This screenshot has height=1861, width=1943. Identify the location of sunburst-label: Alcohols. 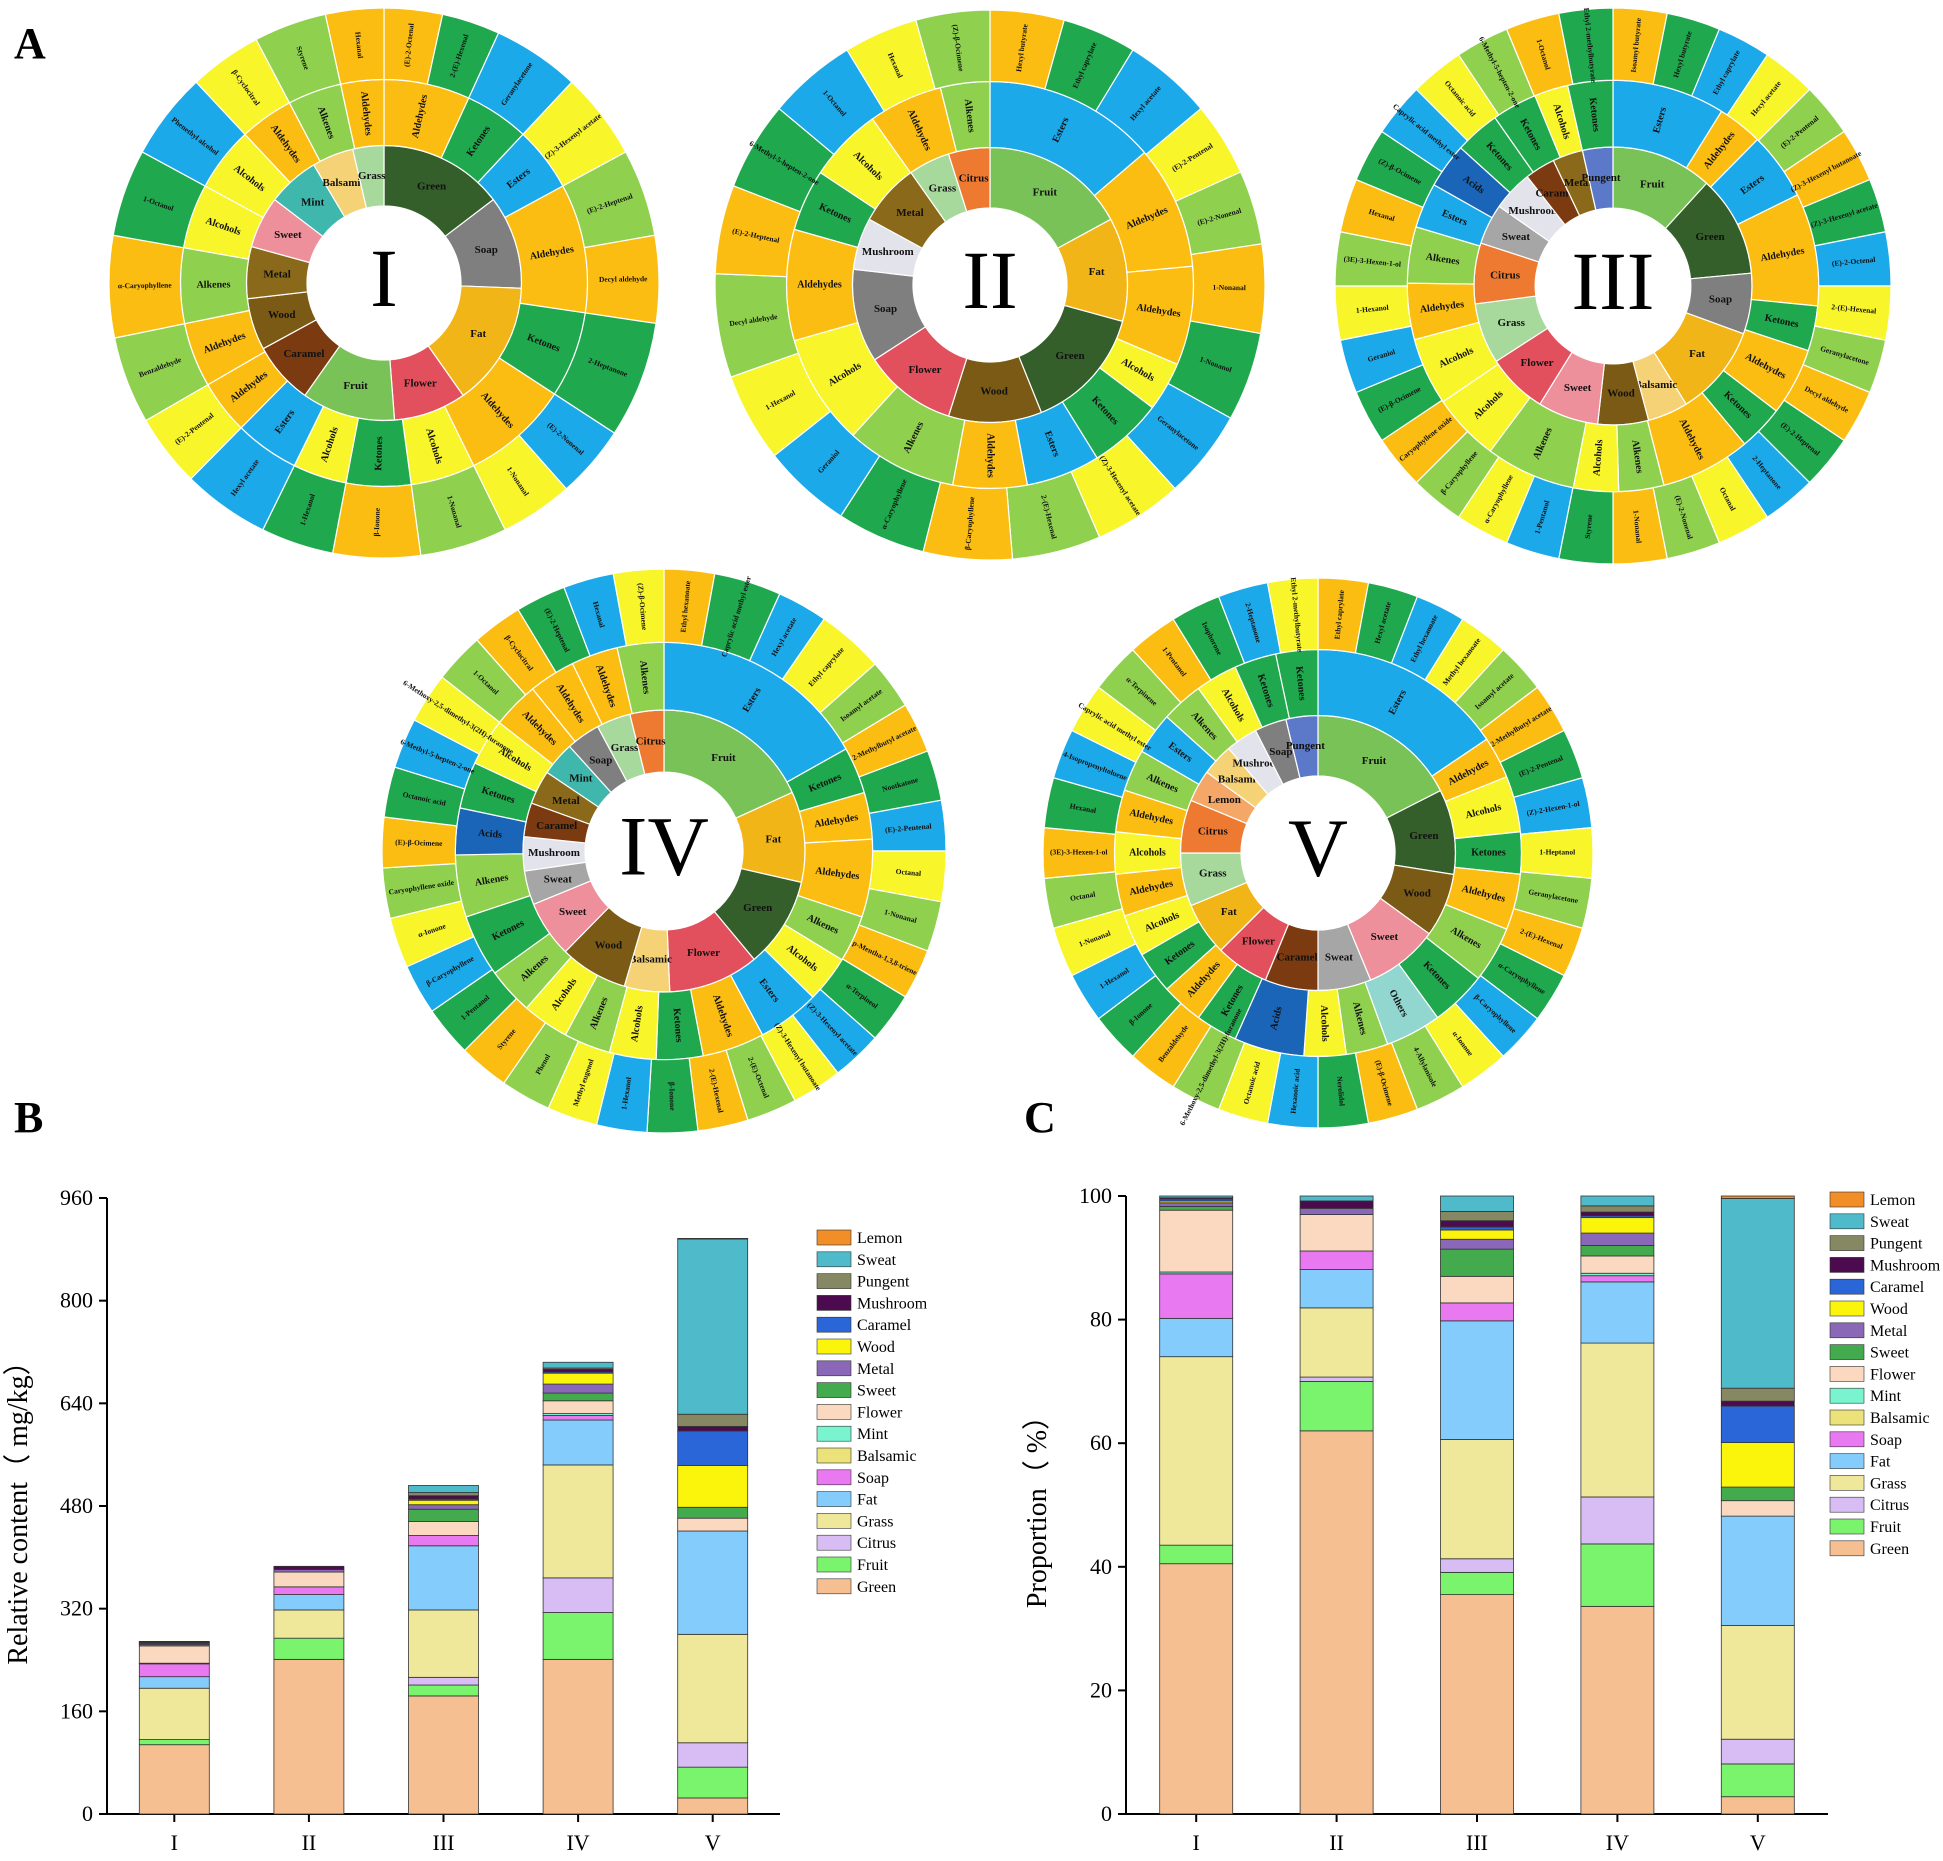
(1598, 458).